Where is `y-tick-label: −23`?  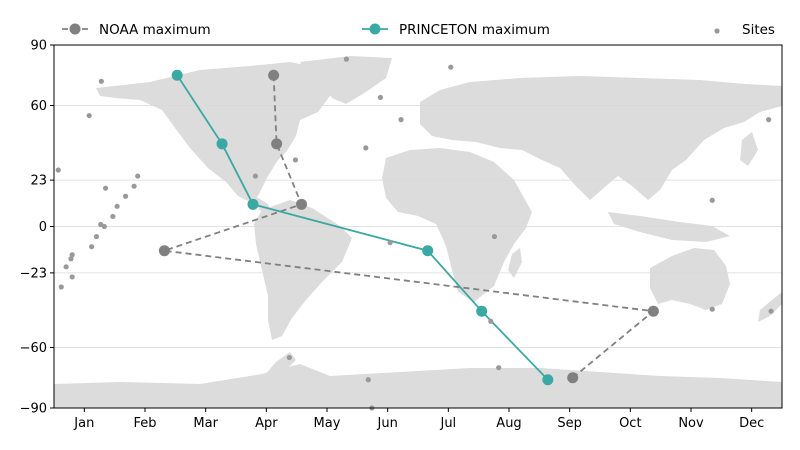 y-tick-label: −23 is located at coordinates (33, 273).